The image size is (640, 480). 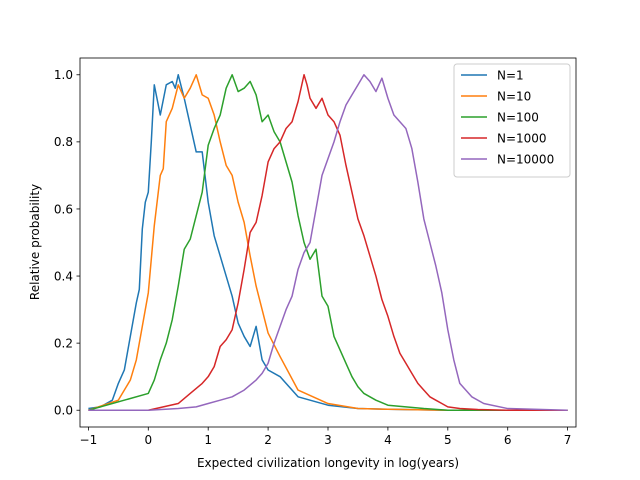 What do you see at coordinates (208, 440) in the screenshot?
I see `x-tick-label: 1` at bounding box center [208, 440].